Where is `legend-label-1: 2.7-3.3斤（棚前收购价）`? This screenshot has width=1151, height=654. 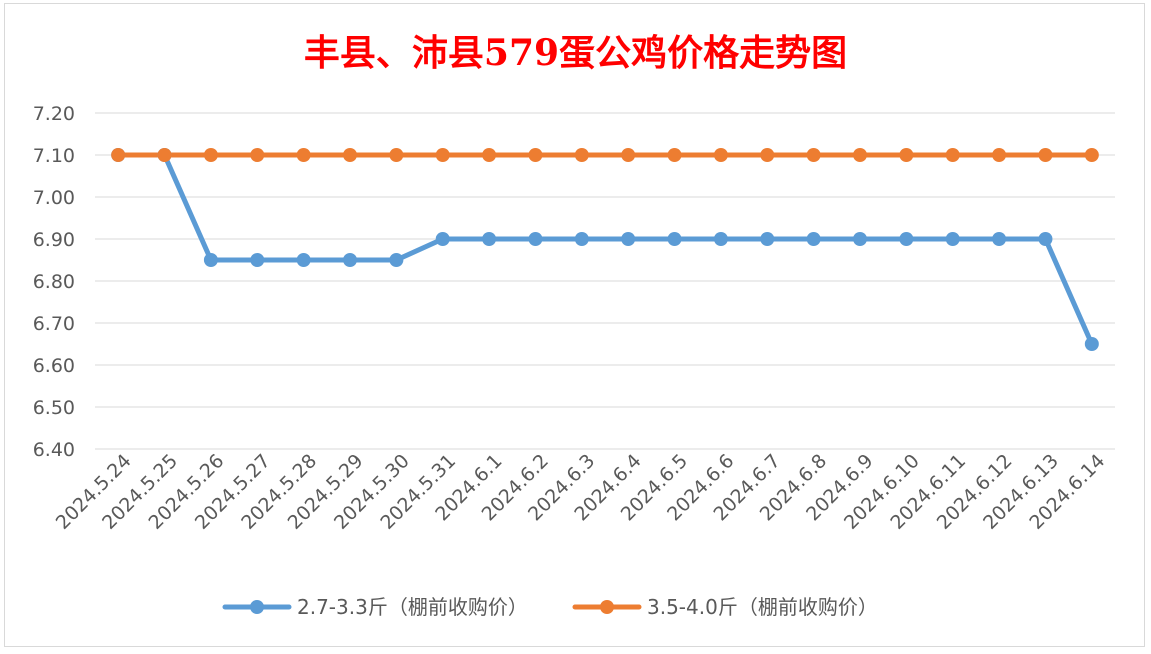 legend-label-1: 2.7-3.3斤（棚前收购价） is located at coordinates (412, 607).